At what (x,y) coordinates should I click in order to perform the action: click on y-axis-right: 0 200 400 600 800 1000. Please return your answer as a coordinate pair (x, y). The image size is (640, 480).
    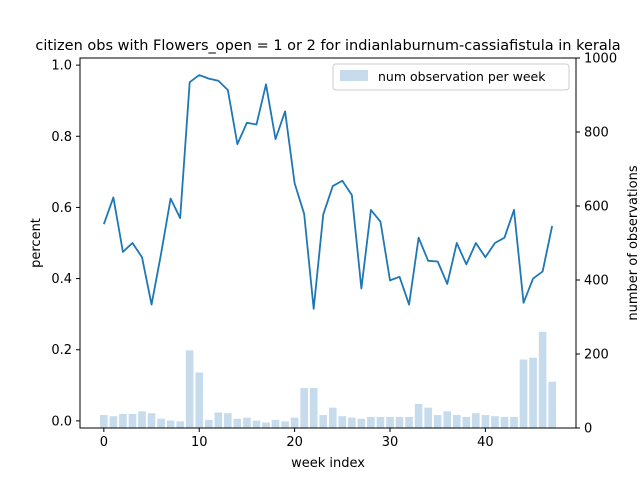
    Looking at the image, I should click on (596, 244).